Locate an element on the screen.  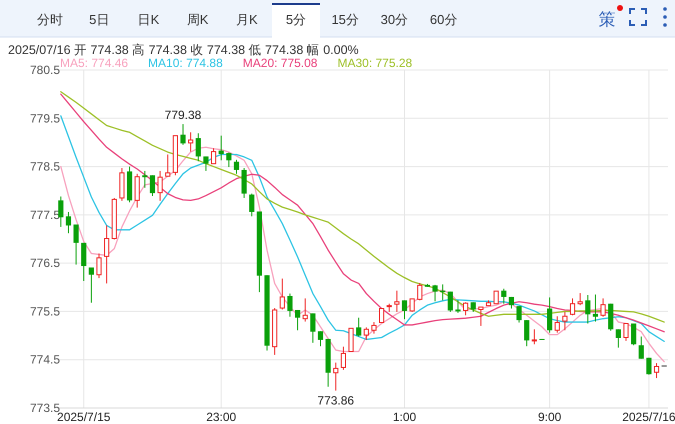
annotation: 779.38 is located at coordinates (183, 115).